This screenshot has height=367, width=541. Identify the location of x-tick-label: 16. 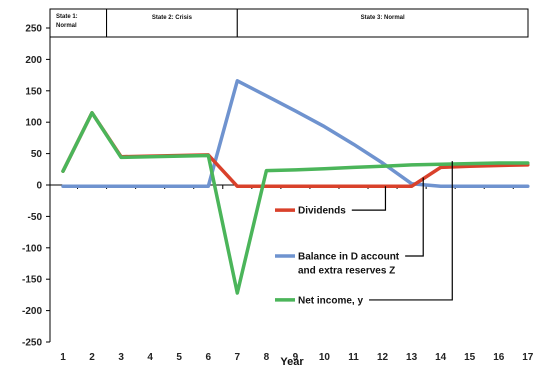
(499, 357).